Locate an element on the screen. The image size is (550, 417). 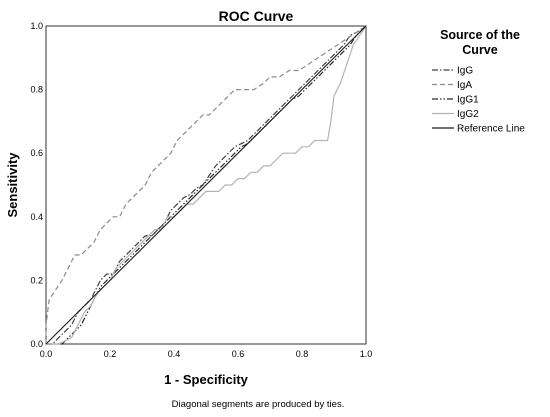
legend-label: Reference Line is located at coordinates (491, 129).